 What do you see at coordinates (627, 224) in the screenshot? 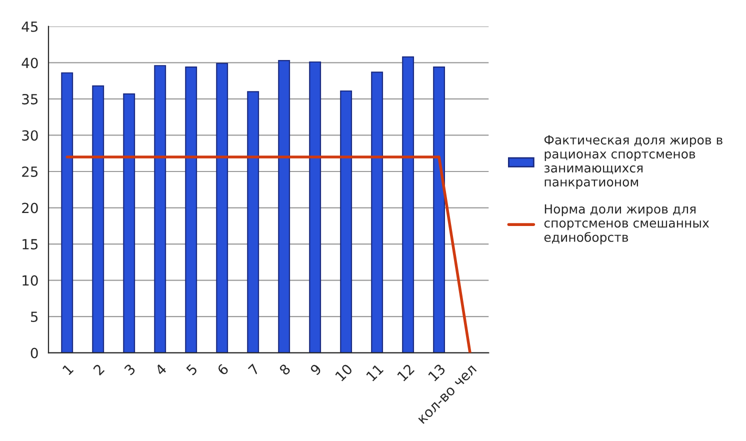
I see `legend-label: Норма доли жиров для спортсменов смешанных единоборств` at bounding box center [627, 224].